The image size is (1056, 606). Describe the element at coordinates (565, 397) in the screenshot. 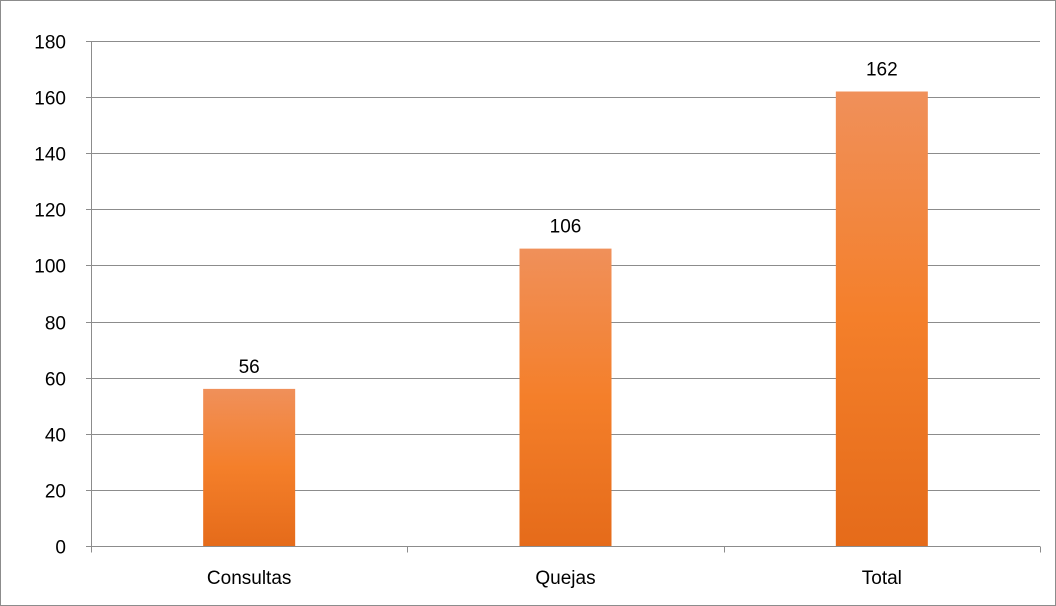

I see `bar-quejas` at that location.